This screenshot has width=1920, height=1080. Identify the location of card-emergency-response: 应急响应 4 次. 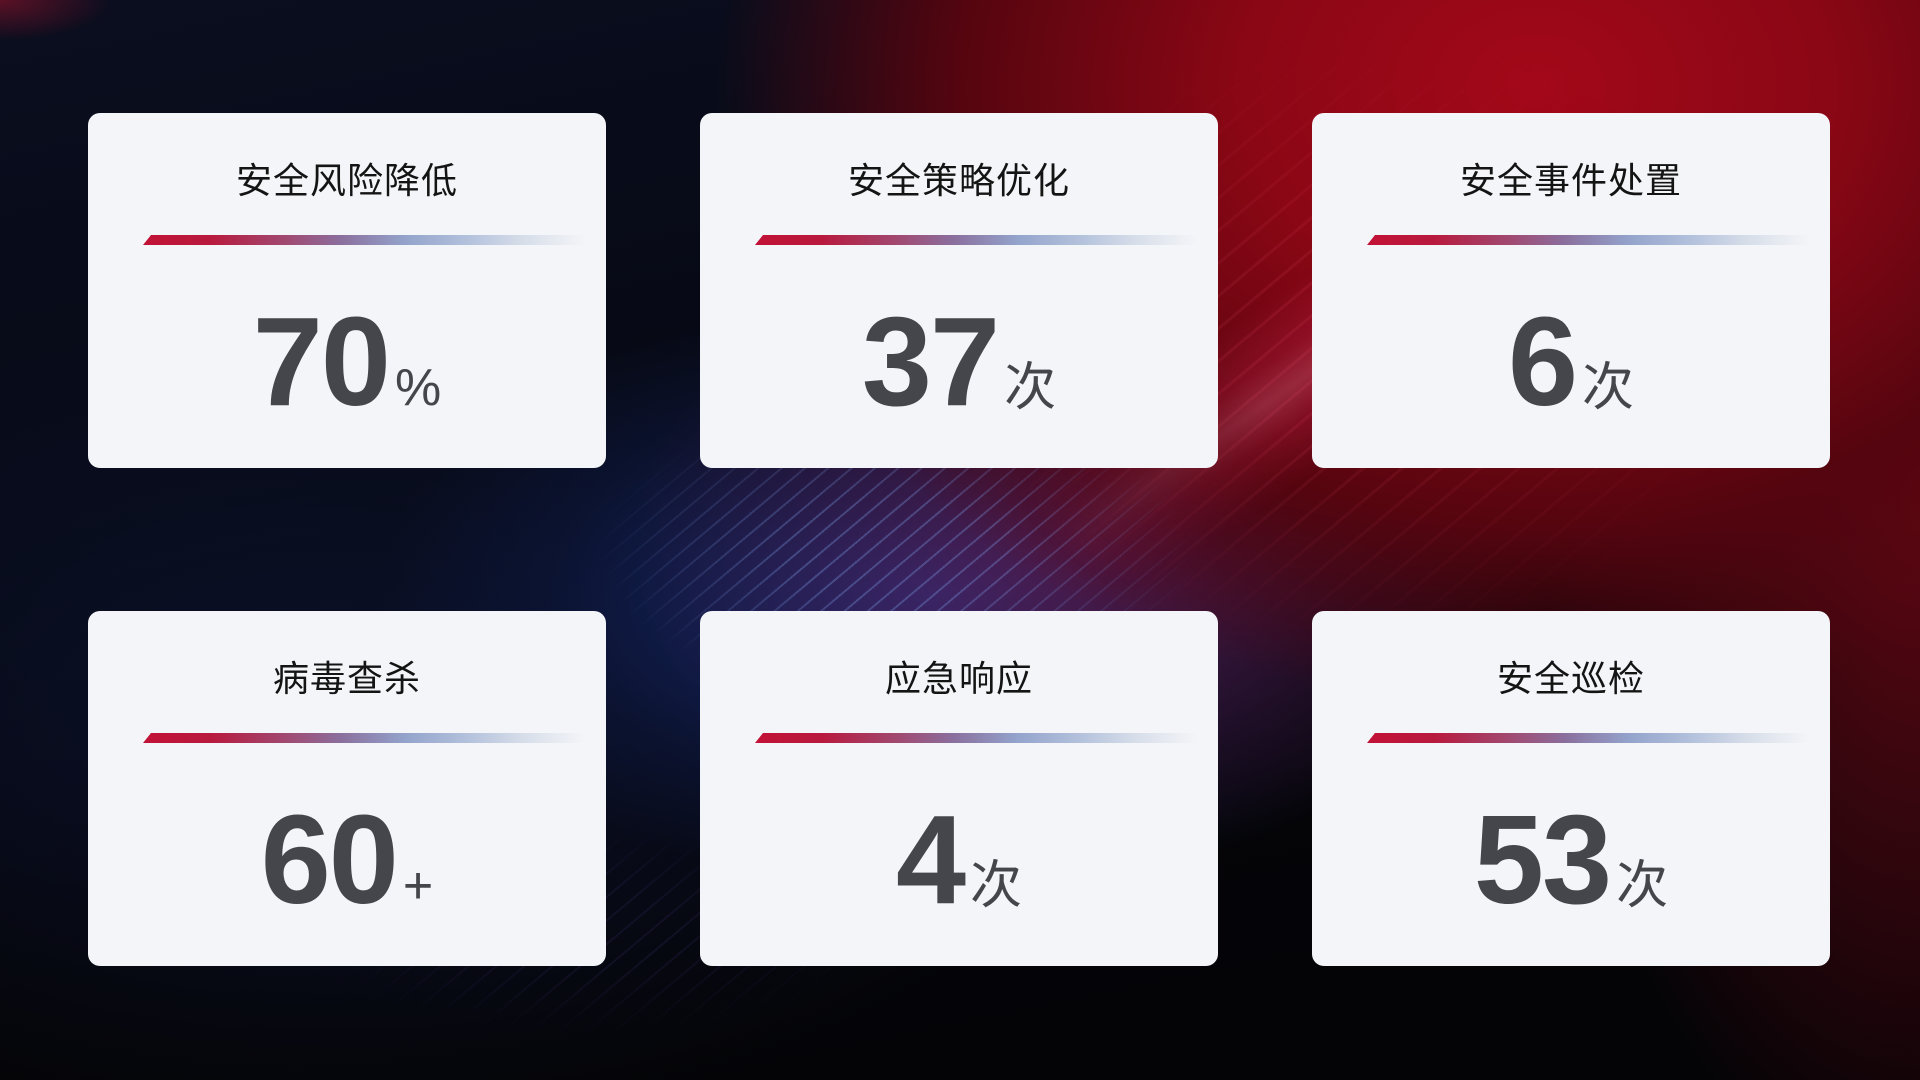
(959, 788).